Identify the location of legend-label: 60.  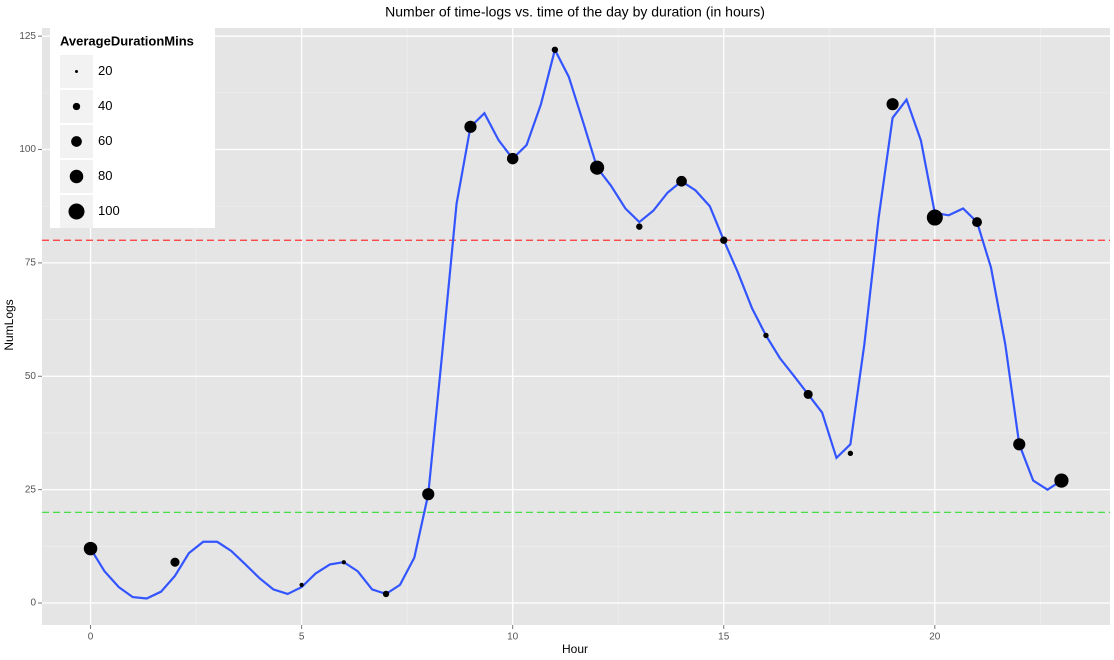
(105, 140).